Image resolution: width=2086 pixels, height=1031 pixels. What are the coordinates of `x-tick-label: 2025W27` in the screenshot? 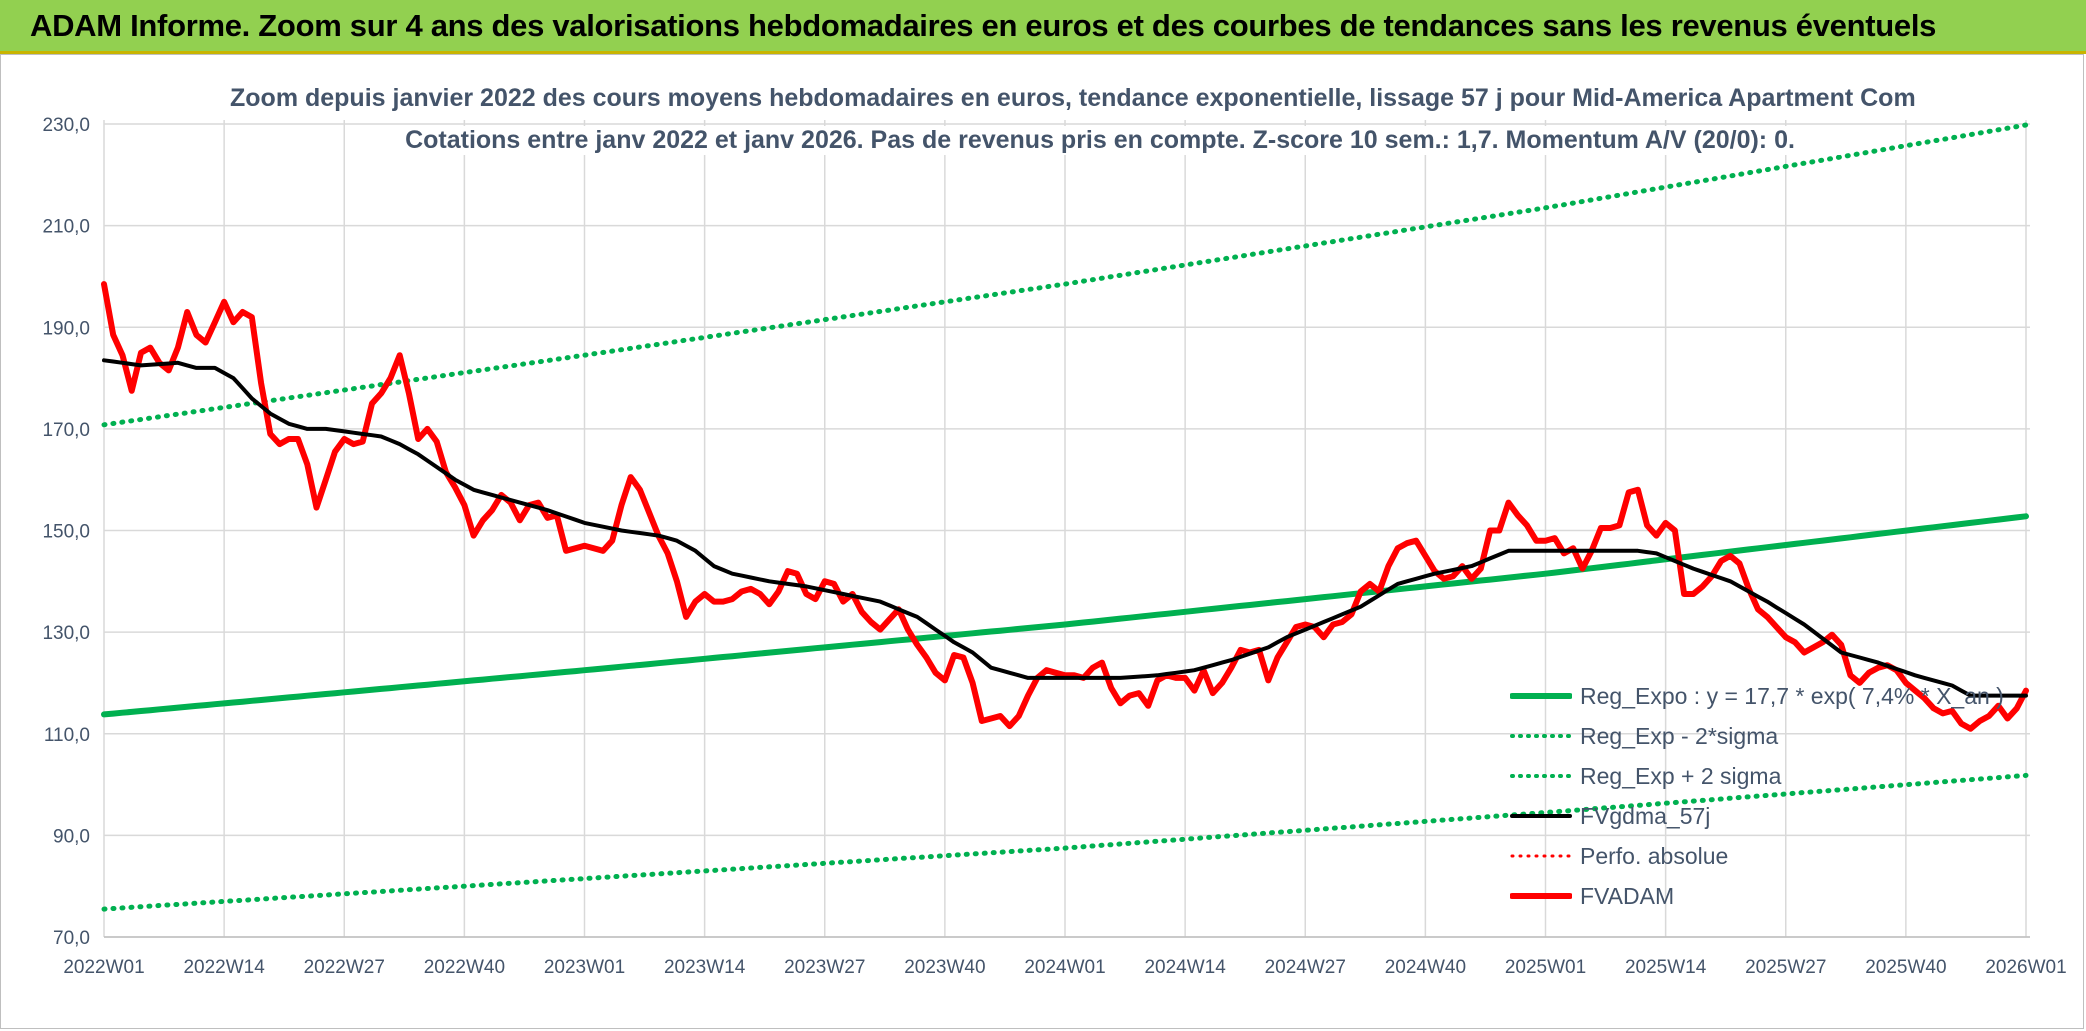 It's located at (1785, 967).